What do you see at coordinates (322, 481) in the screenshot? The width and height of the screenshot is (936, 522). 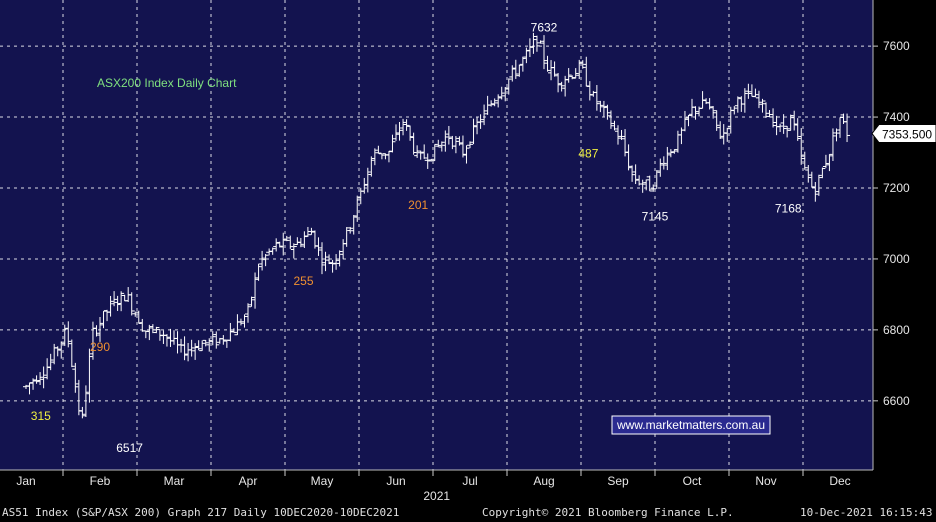 I see `x-tick-label: May` at bounding box center [322, 481].